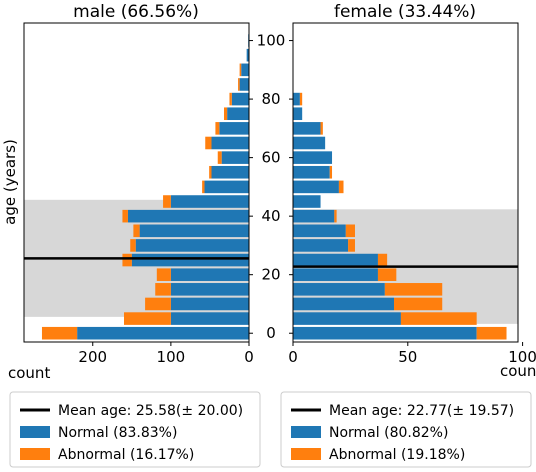 Image resolution: width=536 pixels, height=472 pixels. I want to click on age-tick-label: 60, so click(270, 158).